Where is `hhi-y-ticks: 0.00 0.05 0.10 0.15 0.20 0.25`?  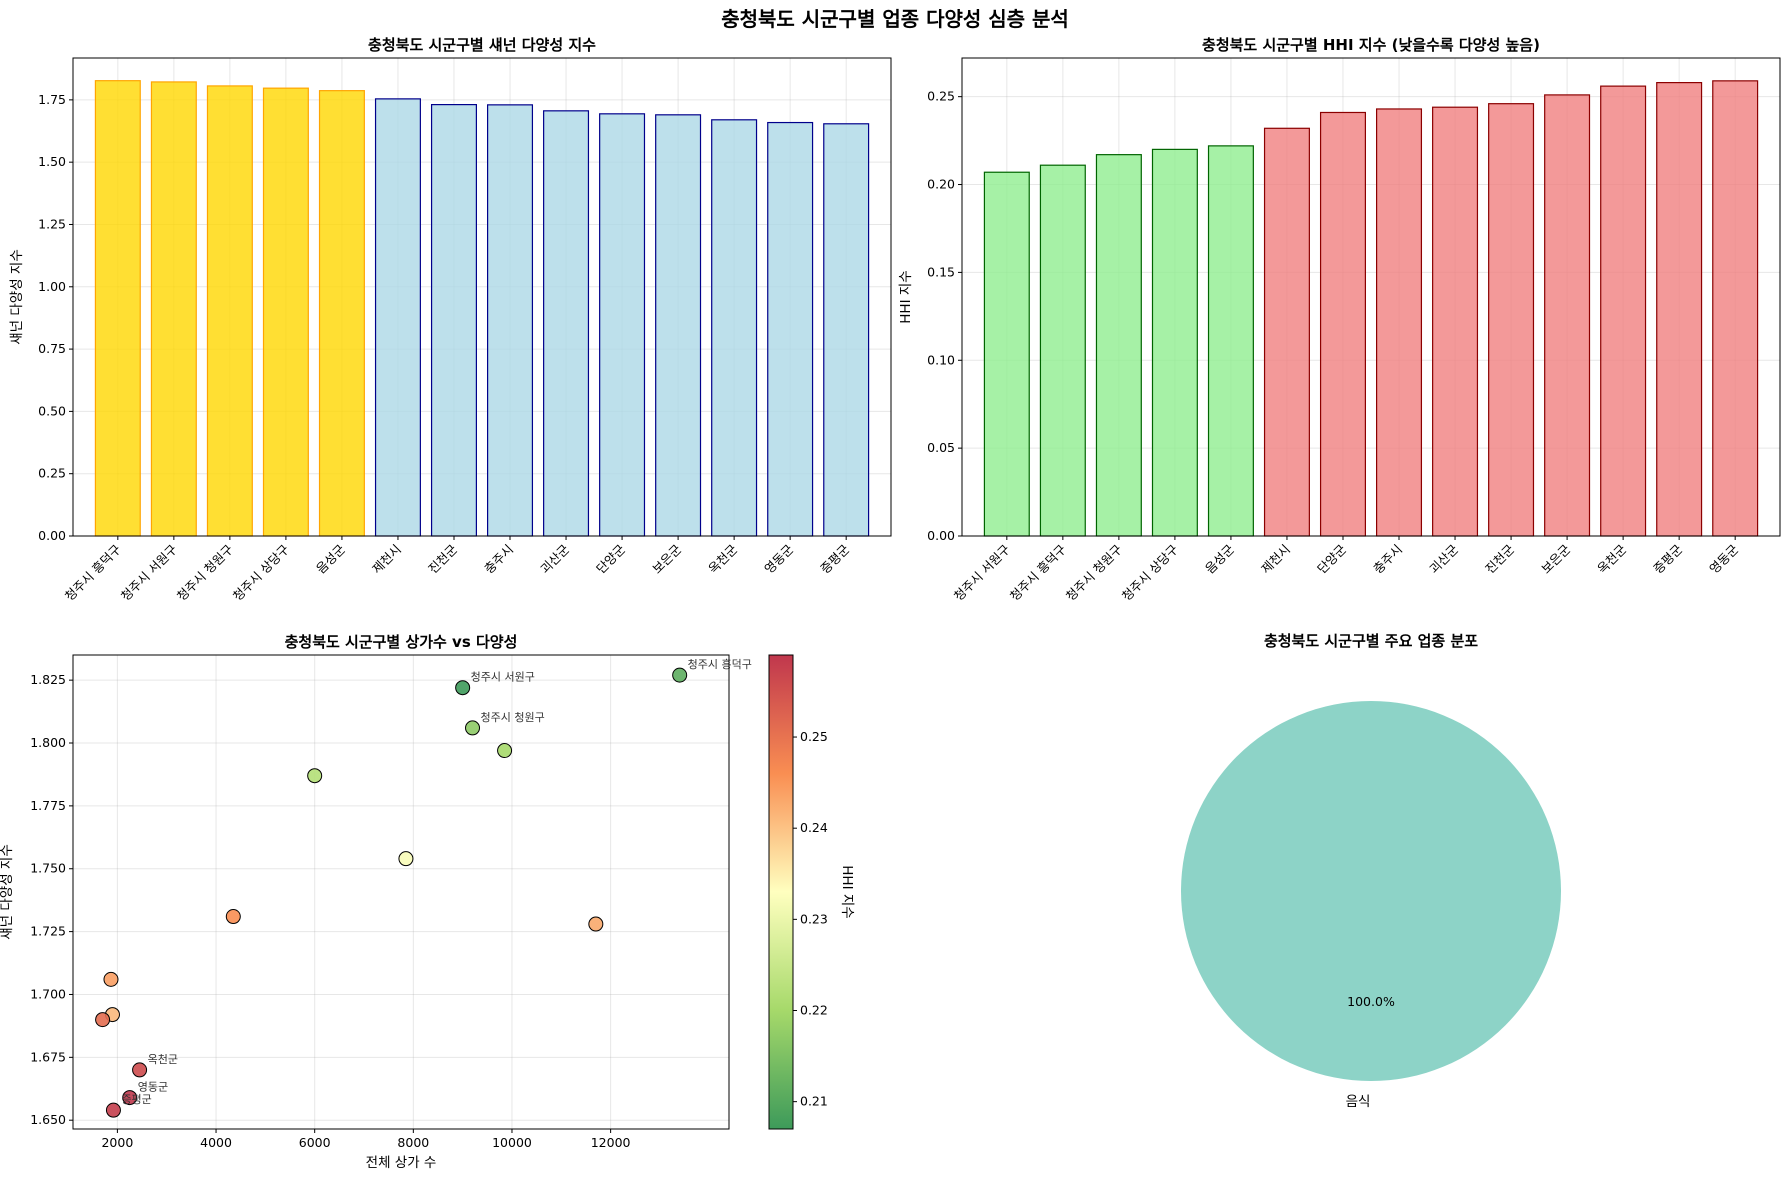
hhi-y-ticks: 0.00 0.05 0.10 0.15 0.20 0.25 is located at coordinates (944, 316).